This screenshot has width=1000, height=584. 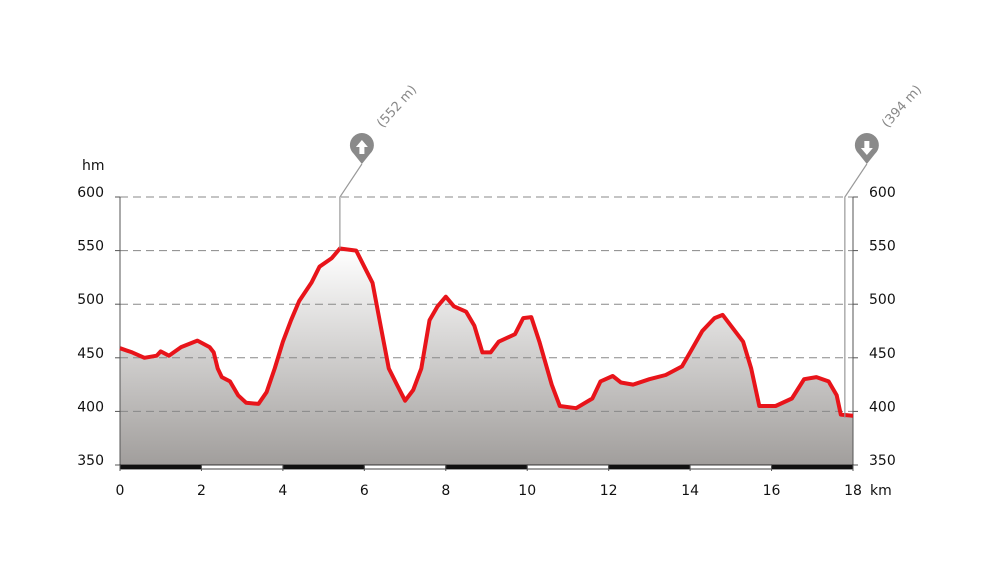 What do you see at coordinates (397, 107) in the screenshot?
I see `annotation-label: (552 m)` at bounding box center [397, 107].